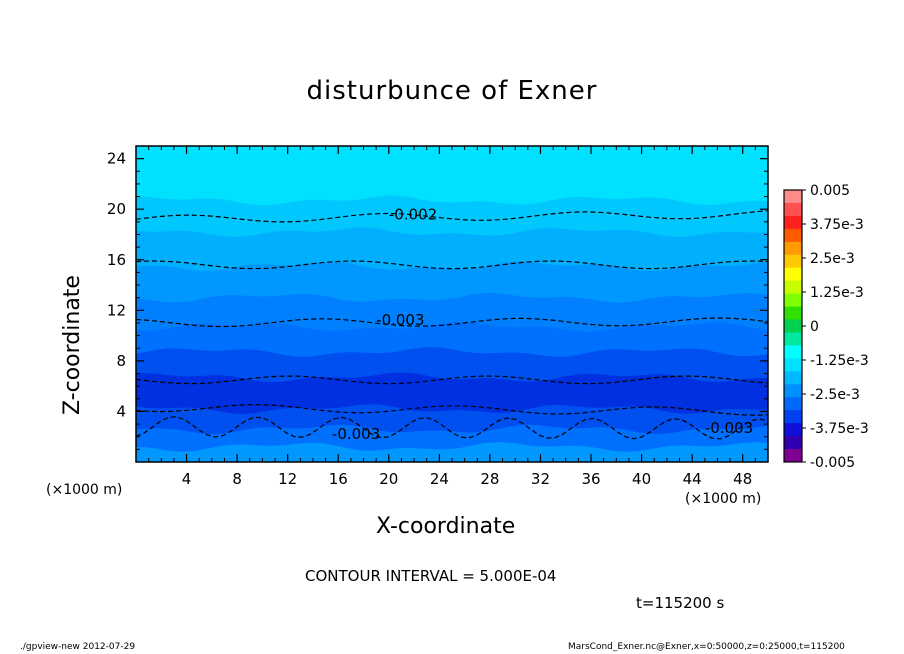  I want to click on colorbar-label: -2.5e-3, so click(835, 395).